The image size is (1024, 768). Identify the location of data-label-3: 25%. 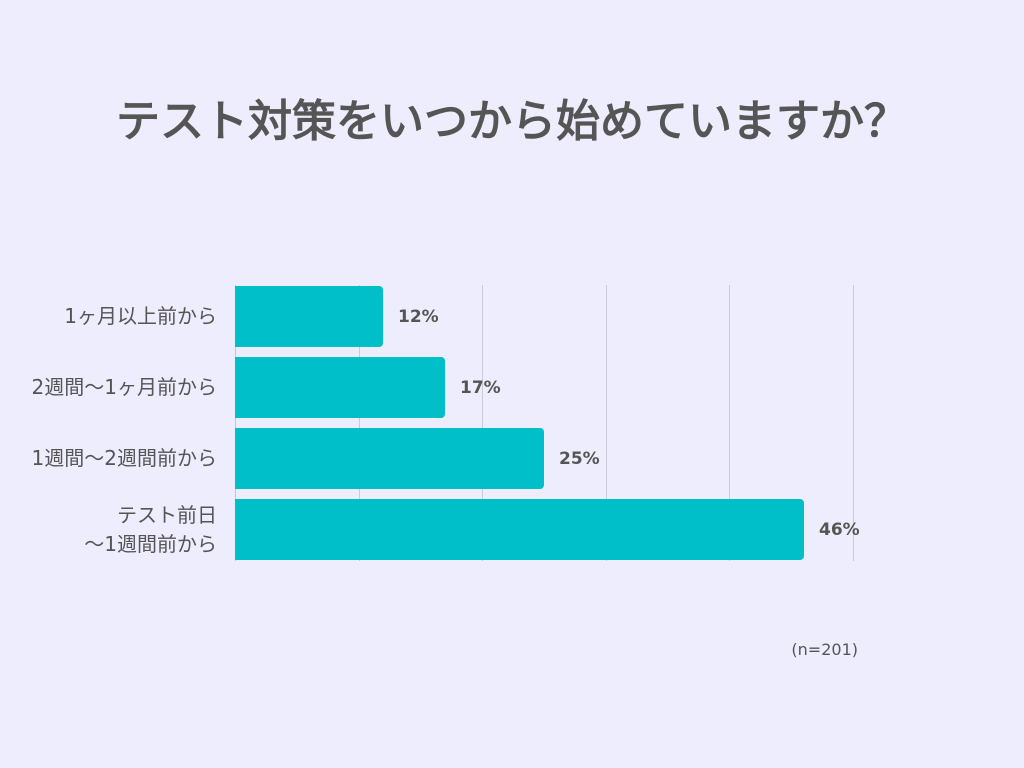
(579, 459).